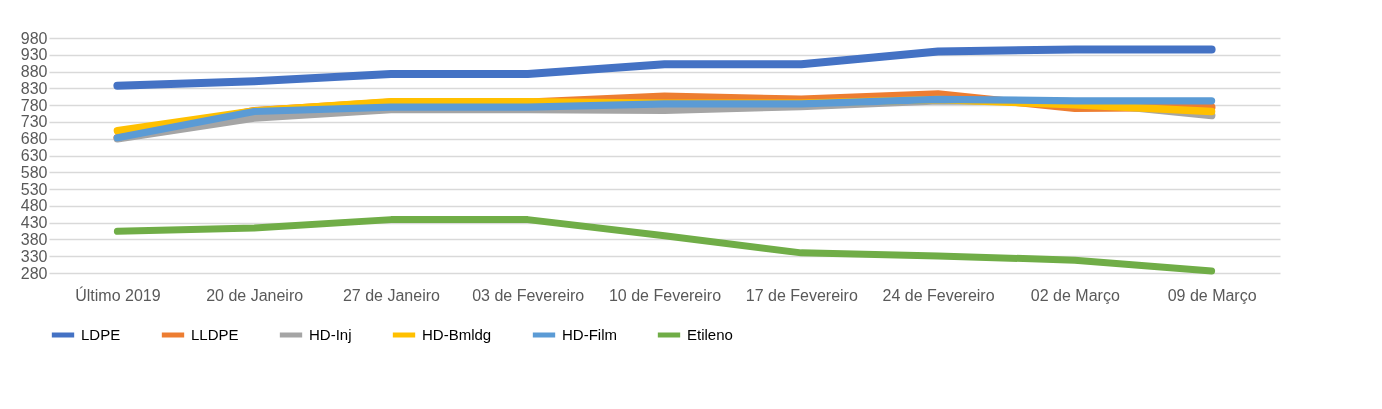  I want to click on x-tick-label: 17 de Fevereiro, so click(801, 295).